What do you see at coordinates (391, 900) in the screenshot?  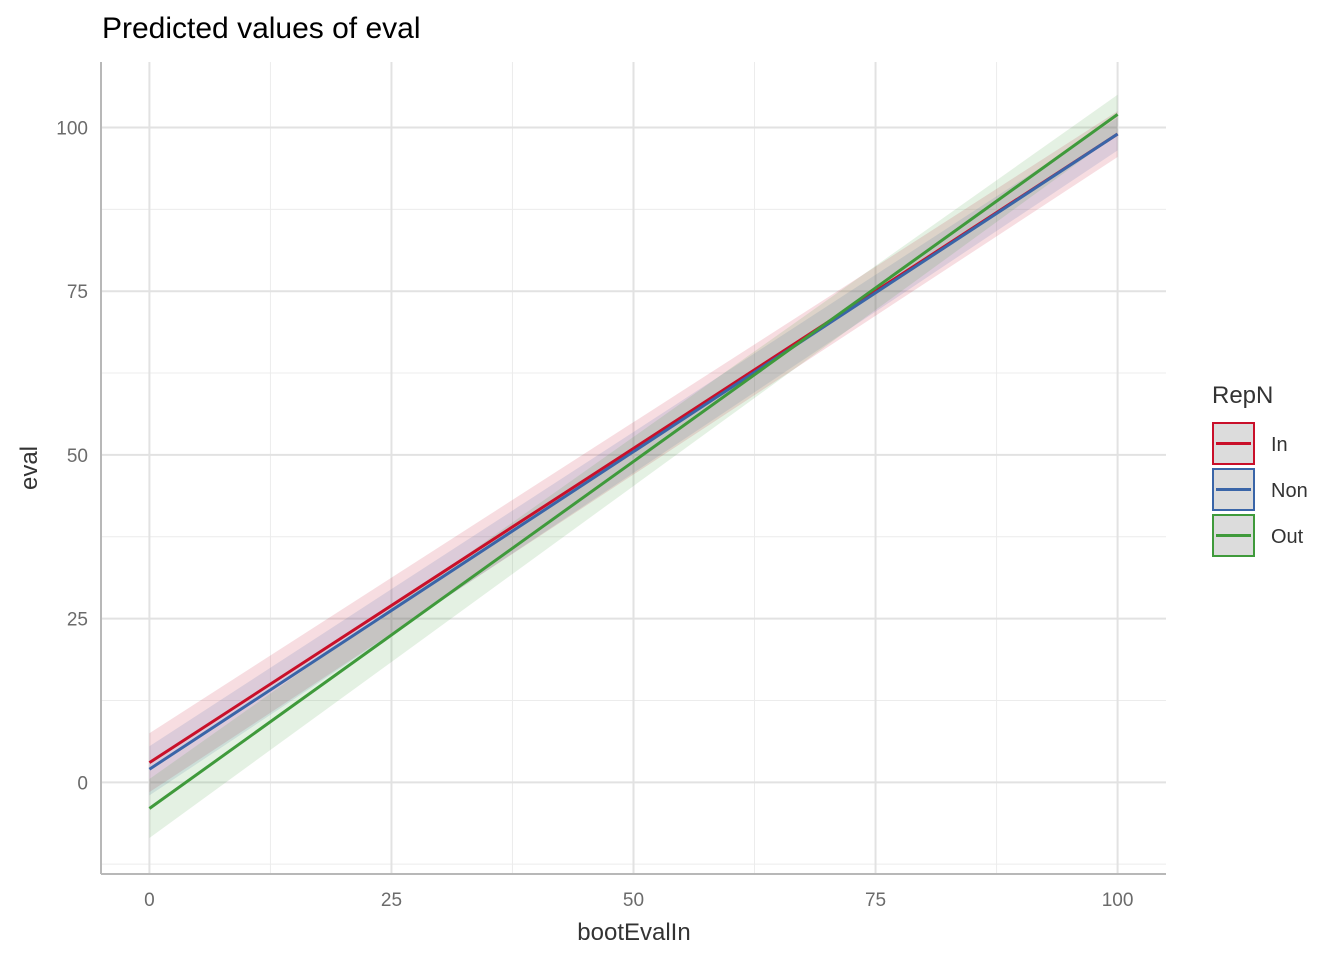 I see `x-tick-label: 25` at bounding box center [391, 900].